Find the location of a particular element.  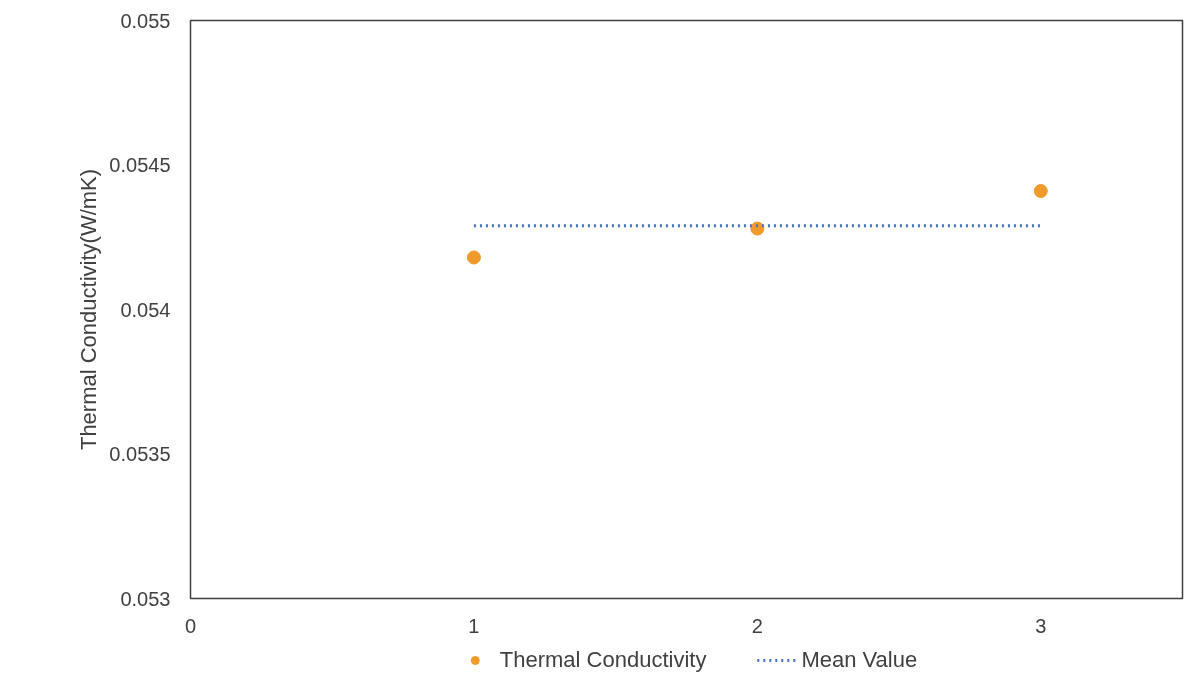

legend-label: Thermal Conductivity is located at coordinates (603, 660).